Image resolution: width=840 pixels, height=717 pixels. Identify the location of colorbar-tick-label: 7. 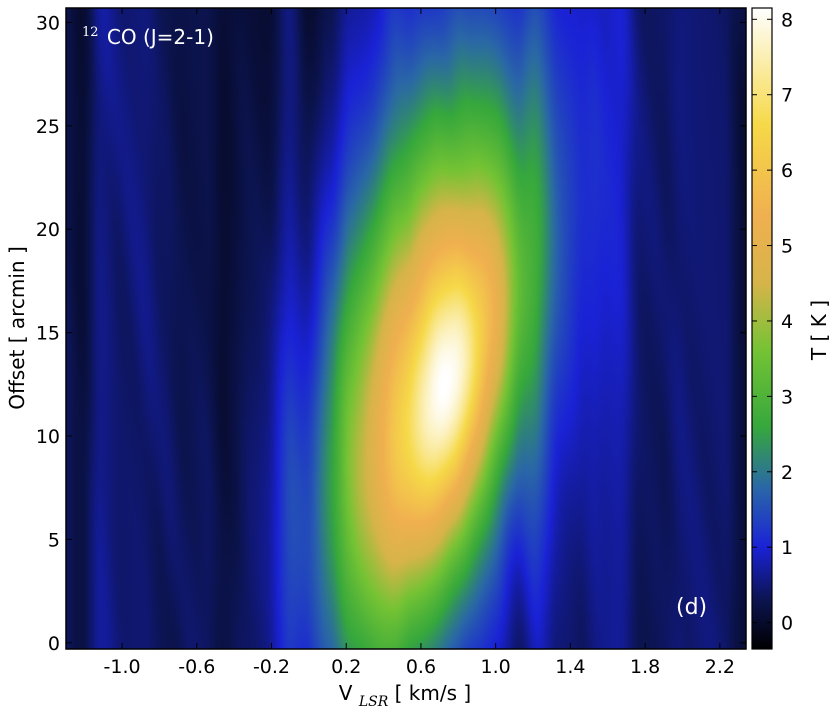
(787, 96).